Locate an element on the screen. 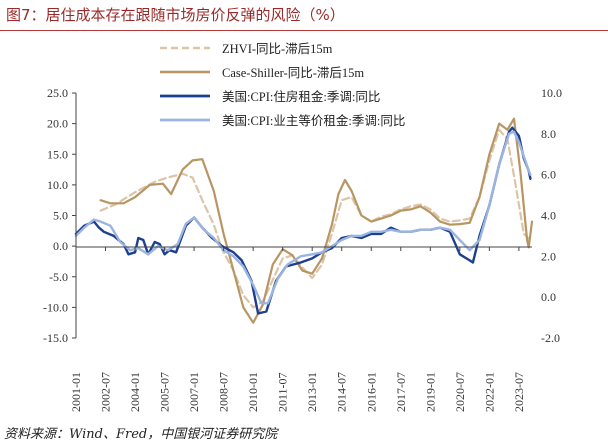 Image resolution: width=608 pixels, height=444 pixels. left-y-tick-label: -10.0 is located at coordinates (55, 307).